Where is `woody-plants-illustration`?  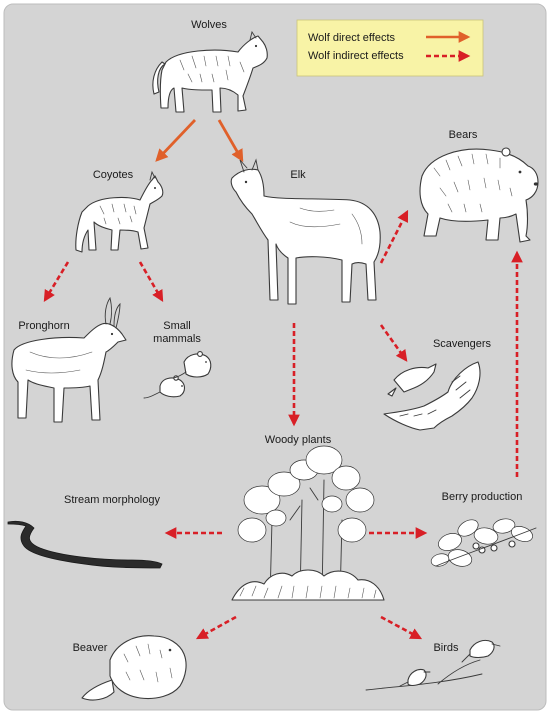
woody-plants-illustration is located at coordinates (308, 523).